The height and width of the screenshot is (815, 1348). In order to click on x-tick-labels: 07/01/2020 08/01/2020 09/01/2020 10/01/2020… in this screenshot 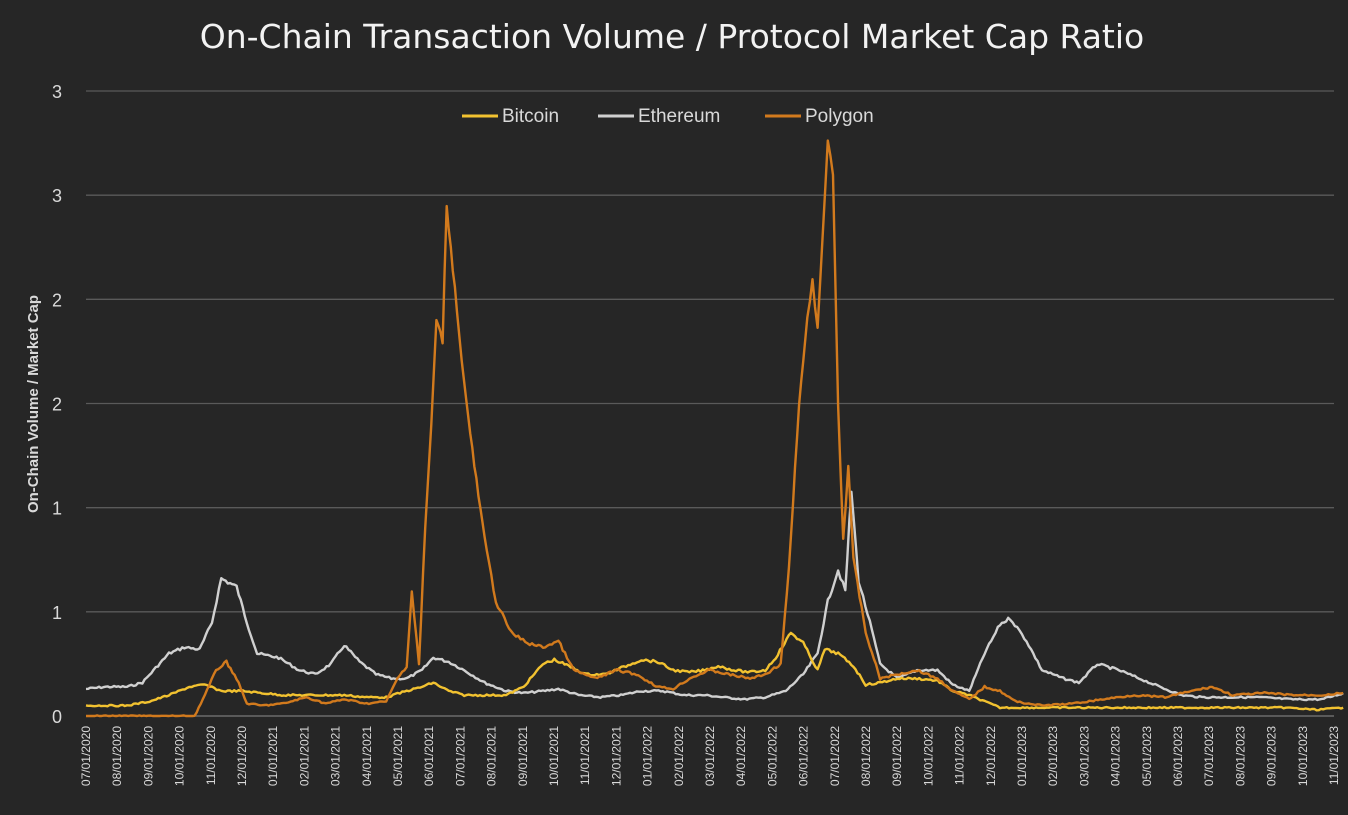, I will do `click(710, 756)`.